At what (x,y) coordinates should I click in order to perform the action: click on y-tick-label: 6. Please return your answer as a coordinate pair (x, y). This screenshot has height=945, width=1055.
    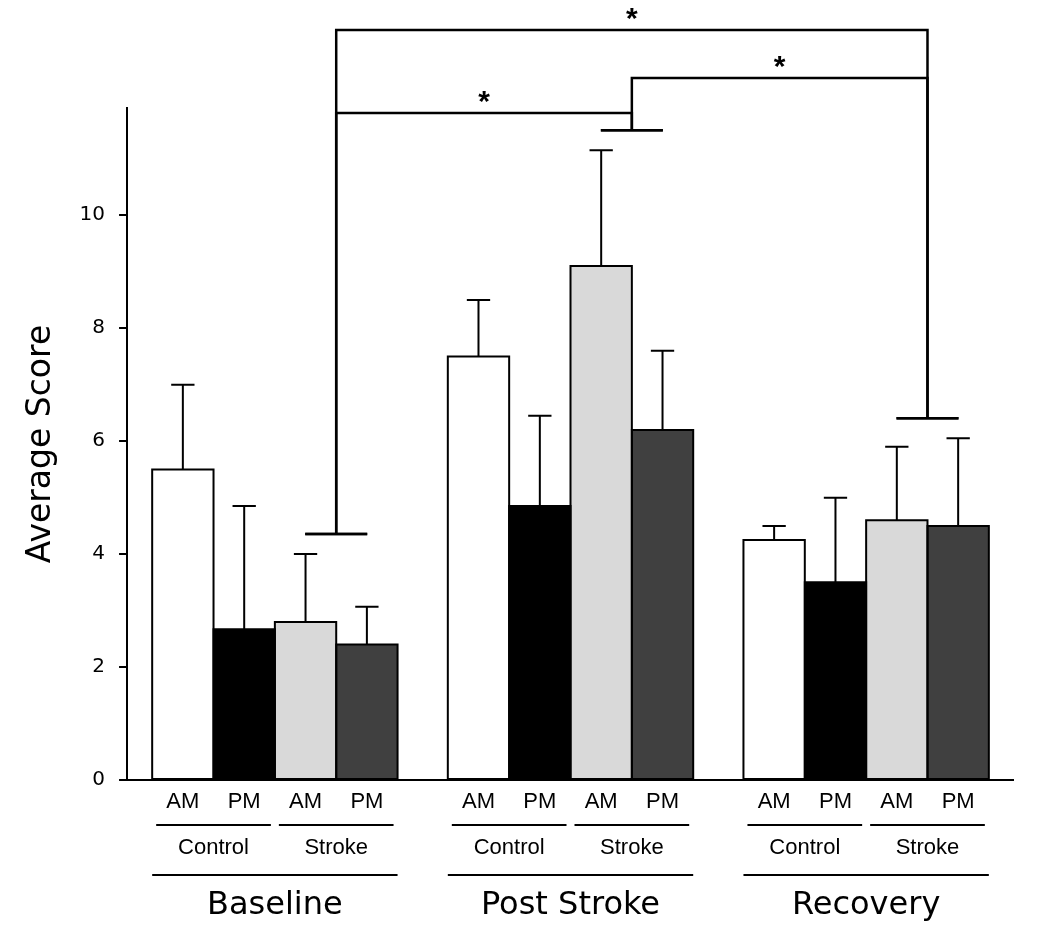
    Looking at the image, I should click on (99, 439).